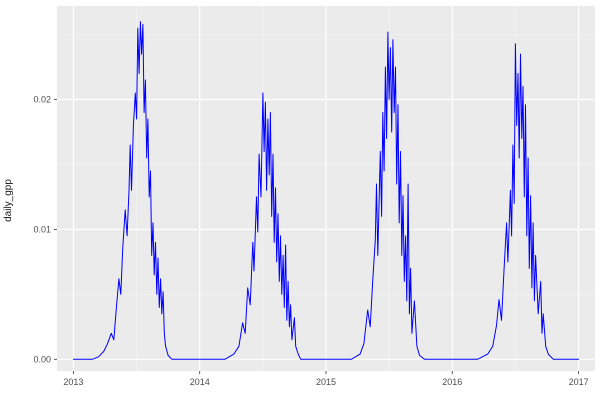  I want to click on x-tick-label: 2016, so click(452, 382).